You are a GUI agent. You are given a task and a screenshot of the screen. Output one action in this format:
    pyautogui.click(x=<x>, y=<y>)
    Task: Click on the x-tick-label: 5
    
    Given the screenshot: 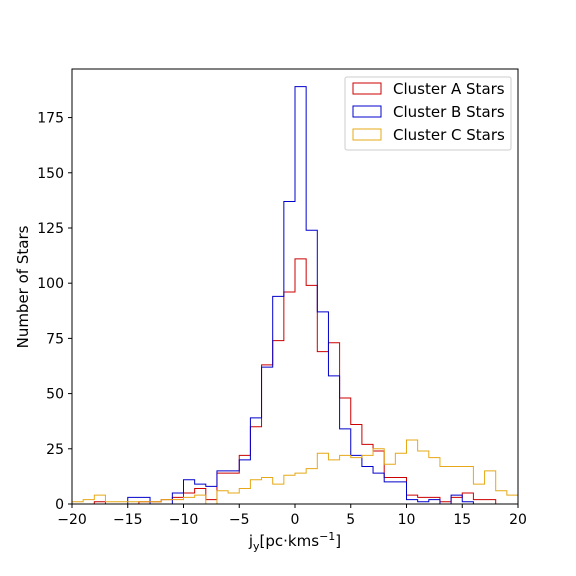 What is the action you would take?
    pyautogui.click(x=350, y=520)
    